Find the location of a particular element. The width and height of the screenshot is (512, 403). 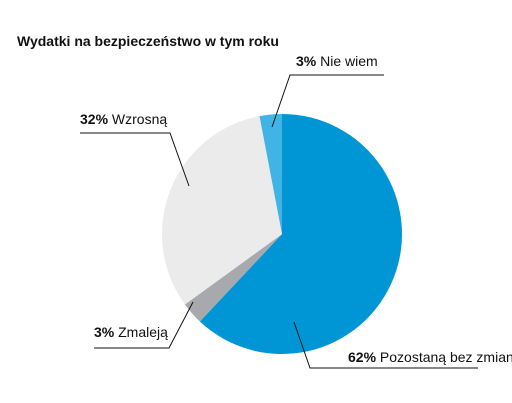

slice-label-nie-wiem: 3% Nie wiem is located at coordinates (337, 61).